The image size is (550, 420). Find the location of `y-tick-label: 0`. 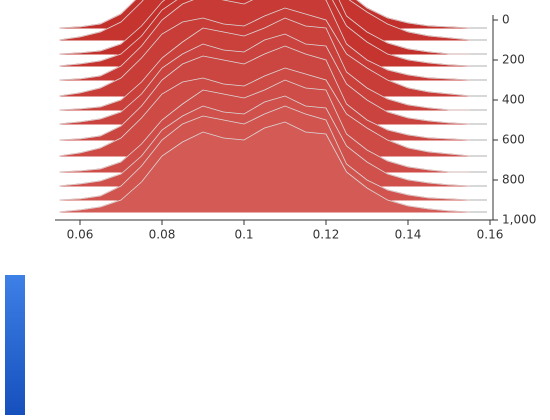

y-tick-label: 0 is located at coordinates (506, 20).